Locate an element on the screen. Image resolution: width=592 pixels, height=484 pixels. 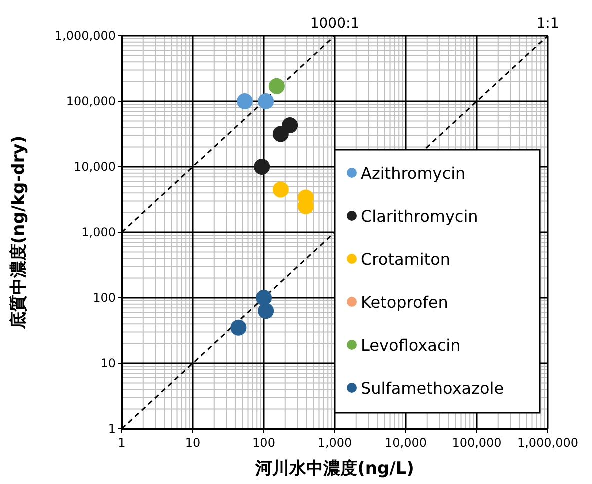
x-tick-label: 100 is located at coordinates (264, 443).